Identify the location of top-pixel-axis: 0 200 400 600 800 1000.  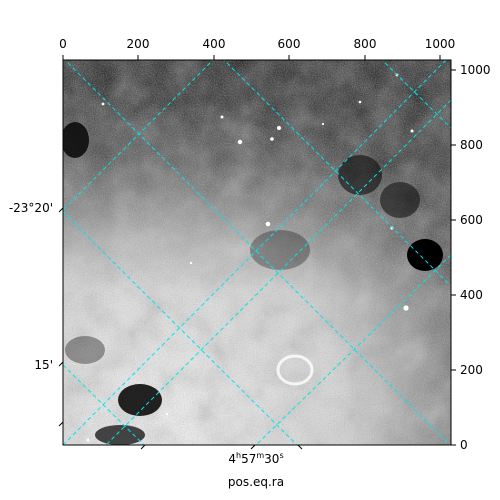
(257, 48).